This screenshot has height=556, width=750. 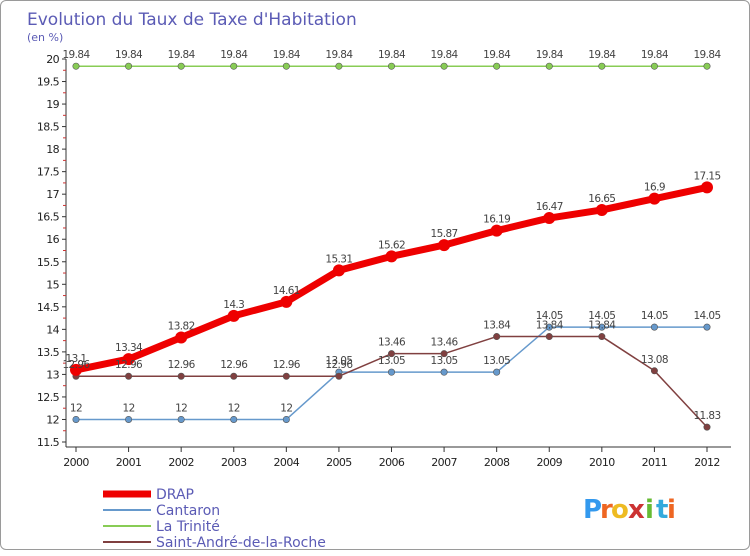 I want to click on data-label: 15.62, so click(x=391, y=245).